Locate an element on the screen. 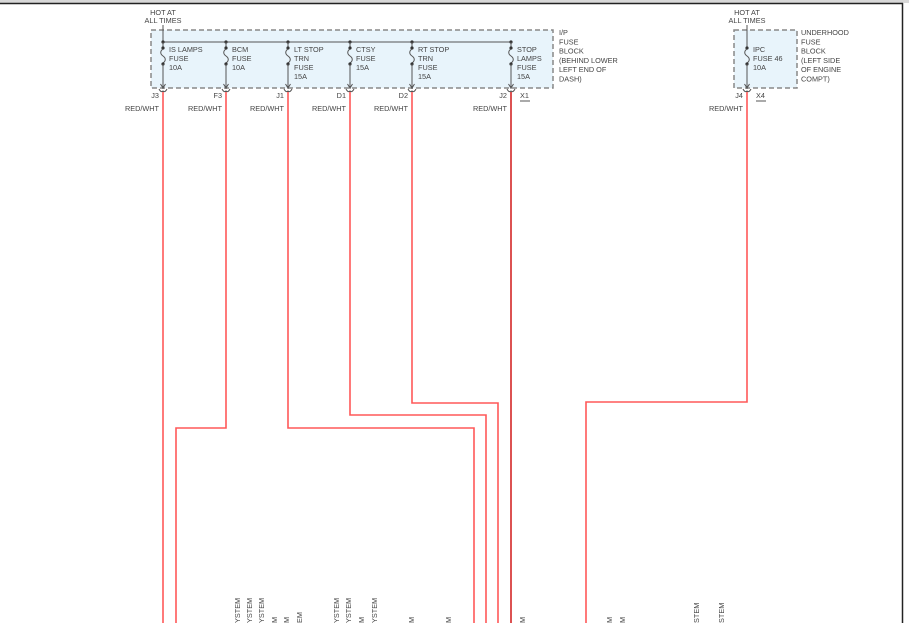 This screenshot has width=909, height=623. pin-label: J4 is located at coordinates (739, 95).